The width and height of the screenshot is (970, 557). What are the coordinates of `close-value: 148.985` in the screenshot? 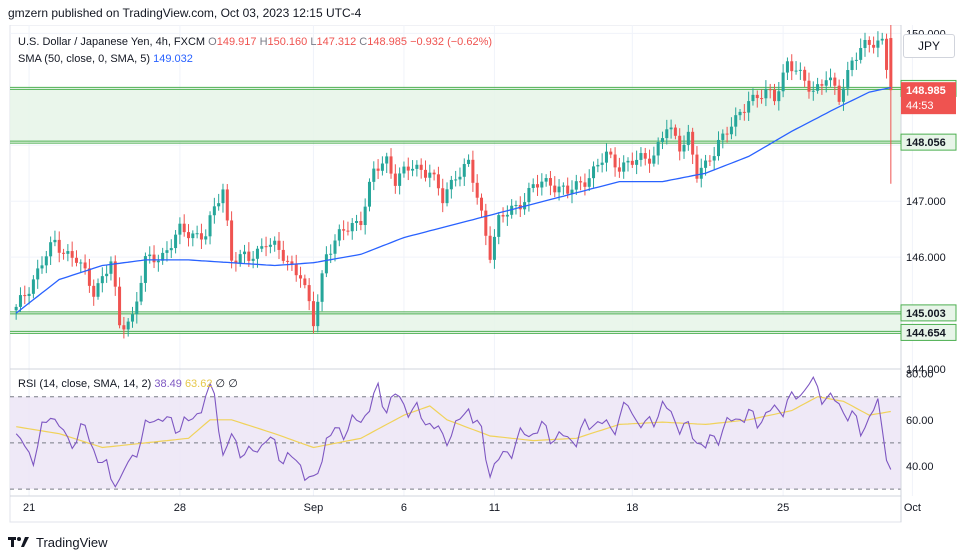 It's located at (387, 42).